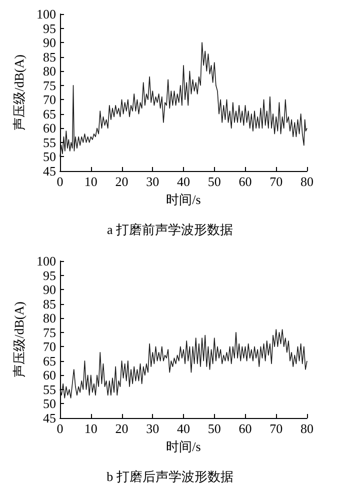 Image resolution: width=340 pixels, height=494 pixels. I want to click on text: a 打磨前声学波形数据, so click(170, 229).